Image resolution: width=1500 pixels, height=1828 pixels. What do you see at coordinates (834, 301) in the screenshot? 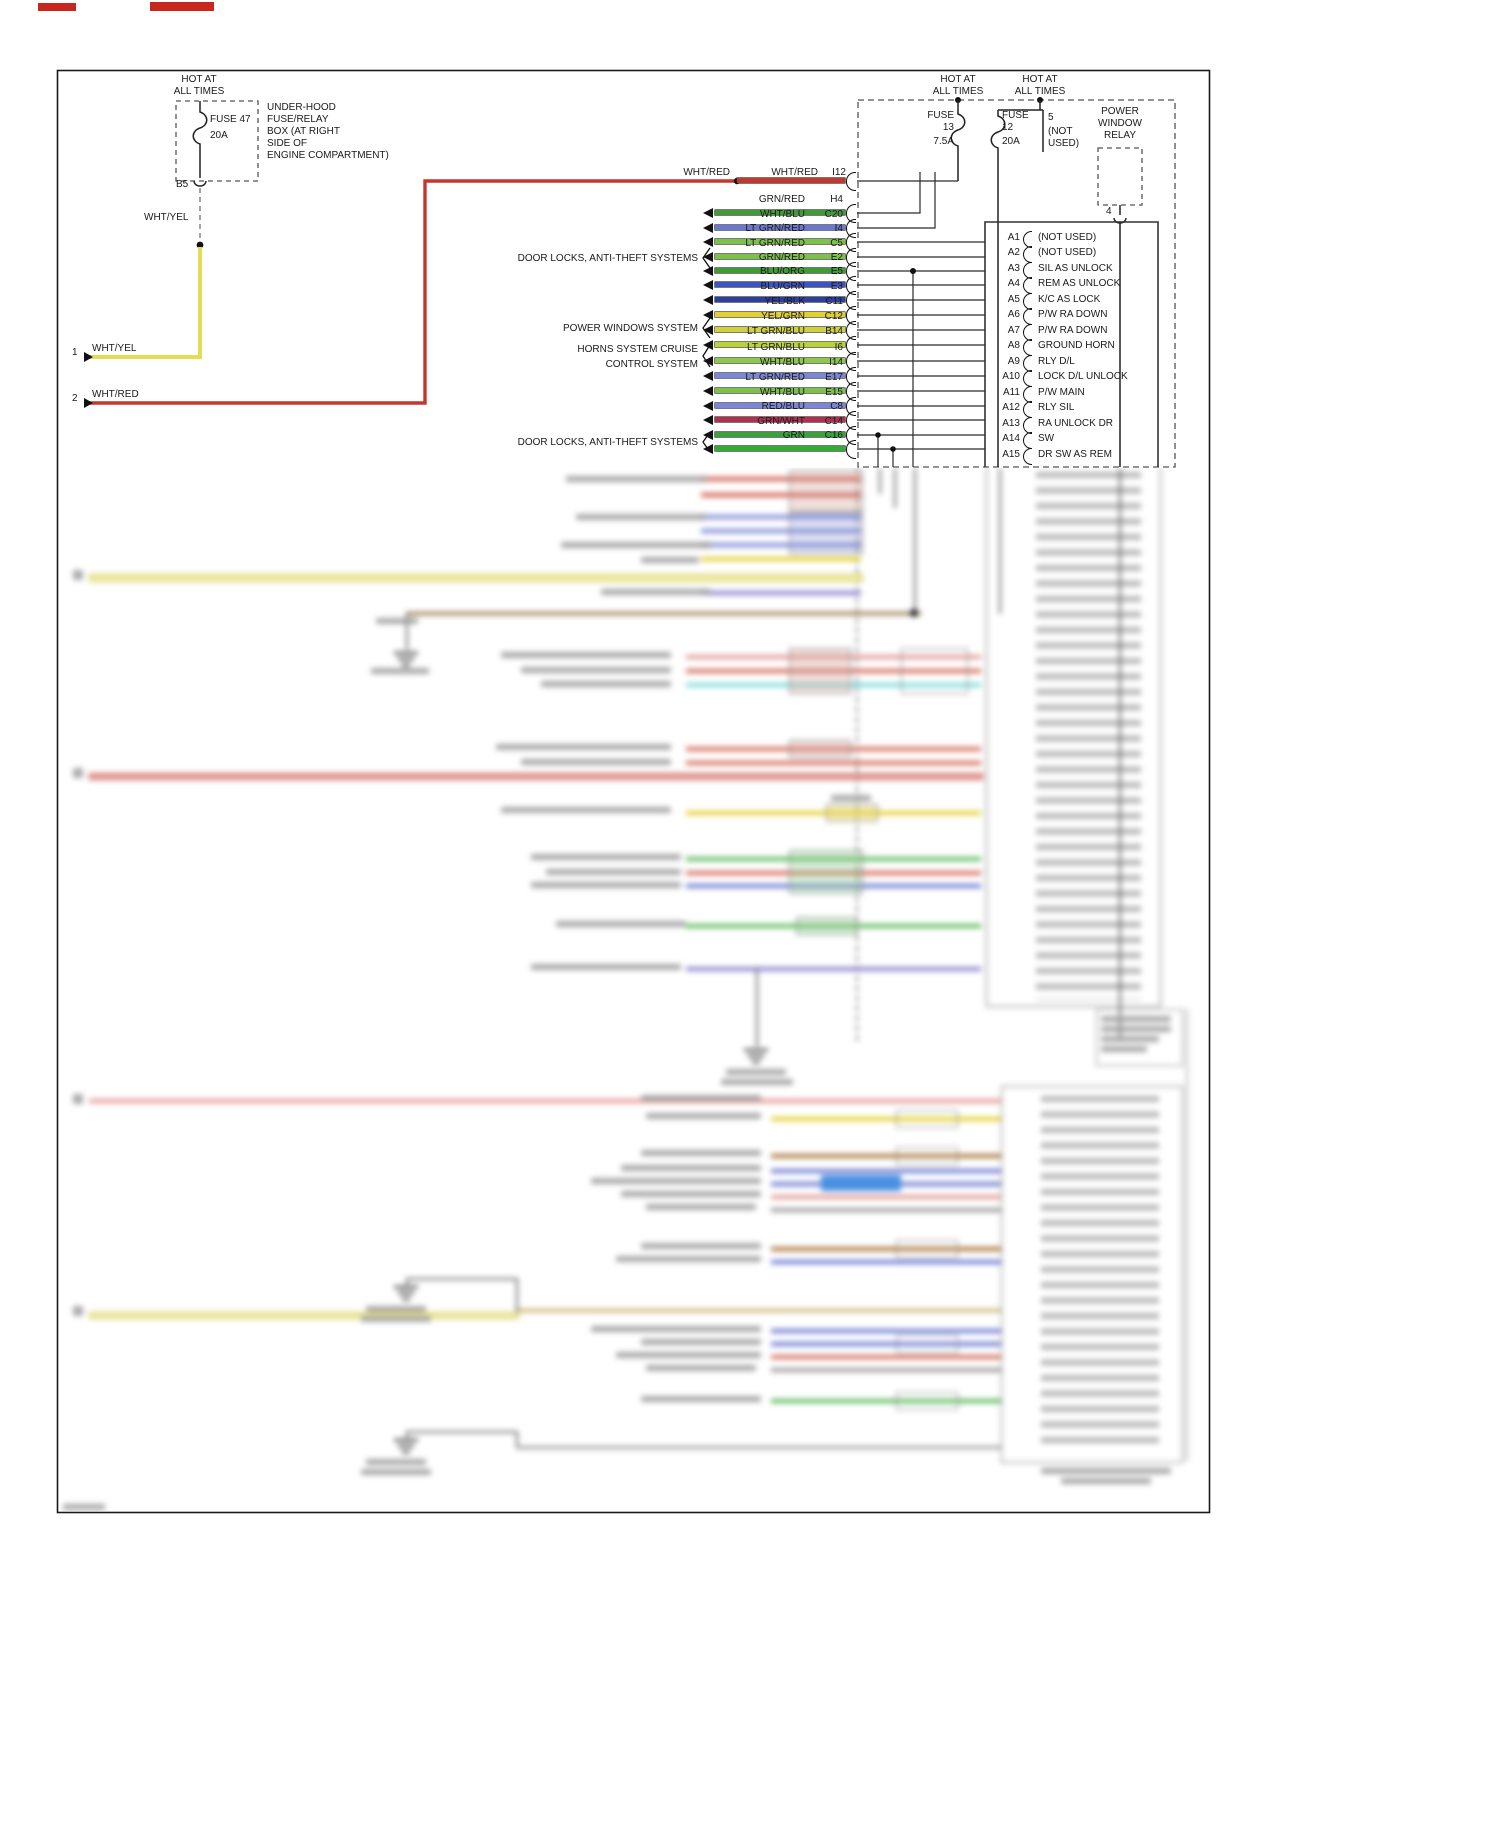
I see `wire-pin-label: C11` at bounding box center [834, 301].